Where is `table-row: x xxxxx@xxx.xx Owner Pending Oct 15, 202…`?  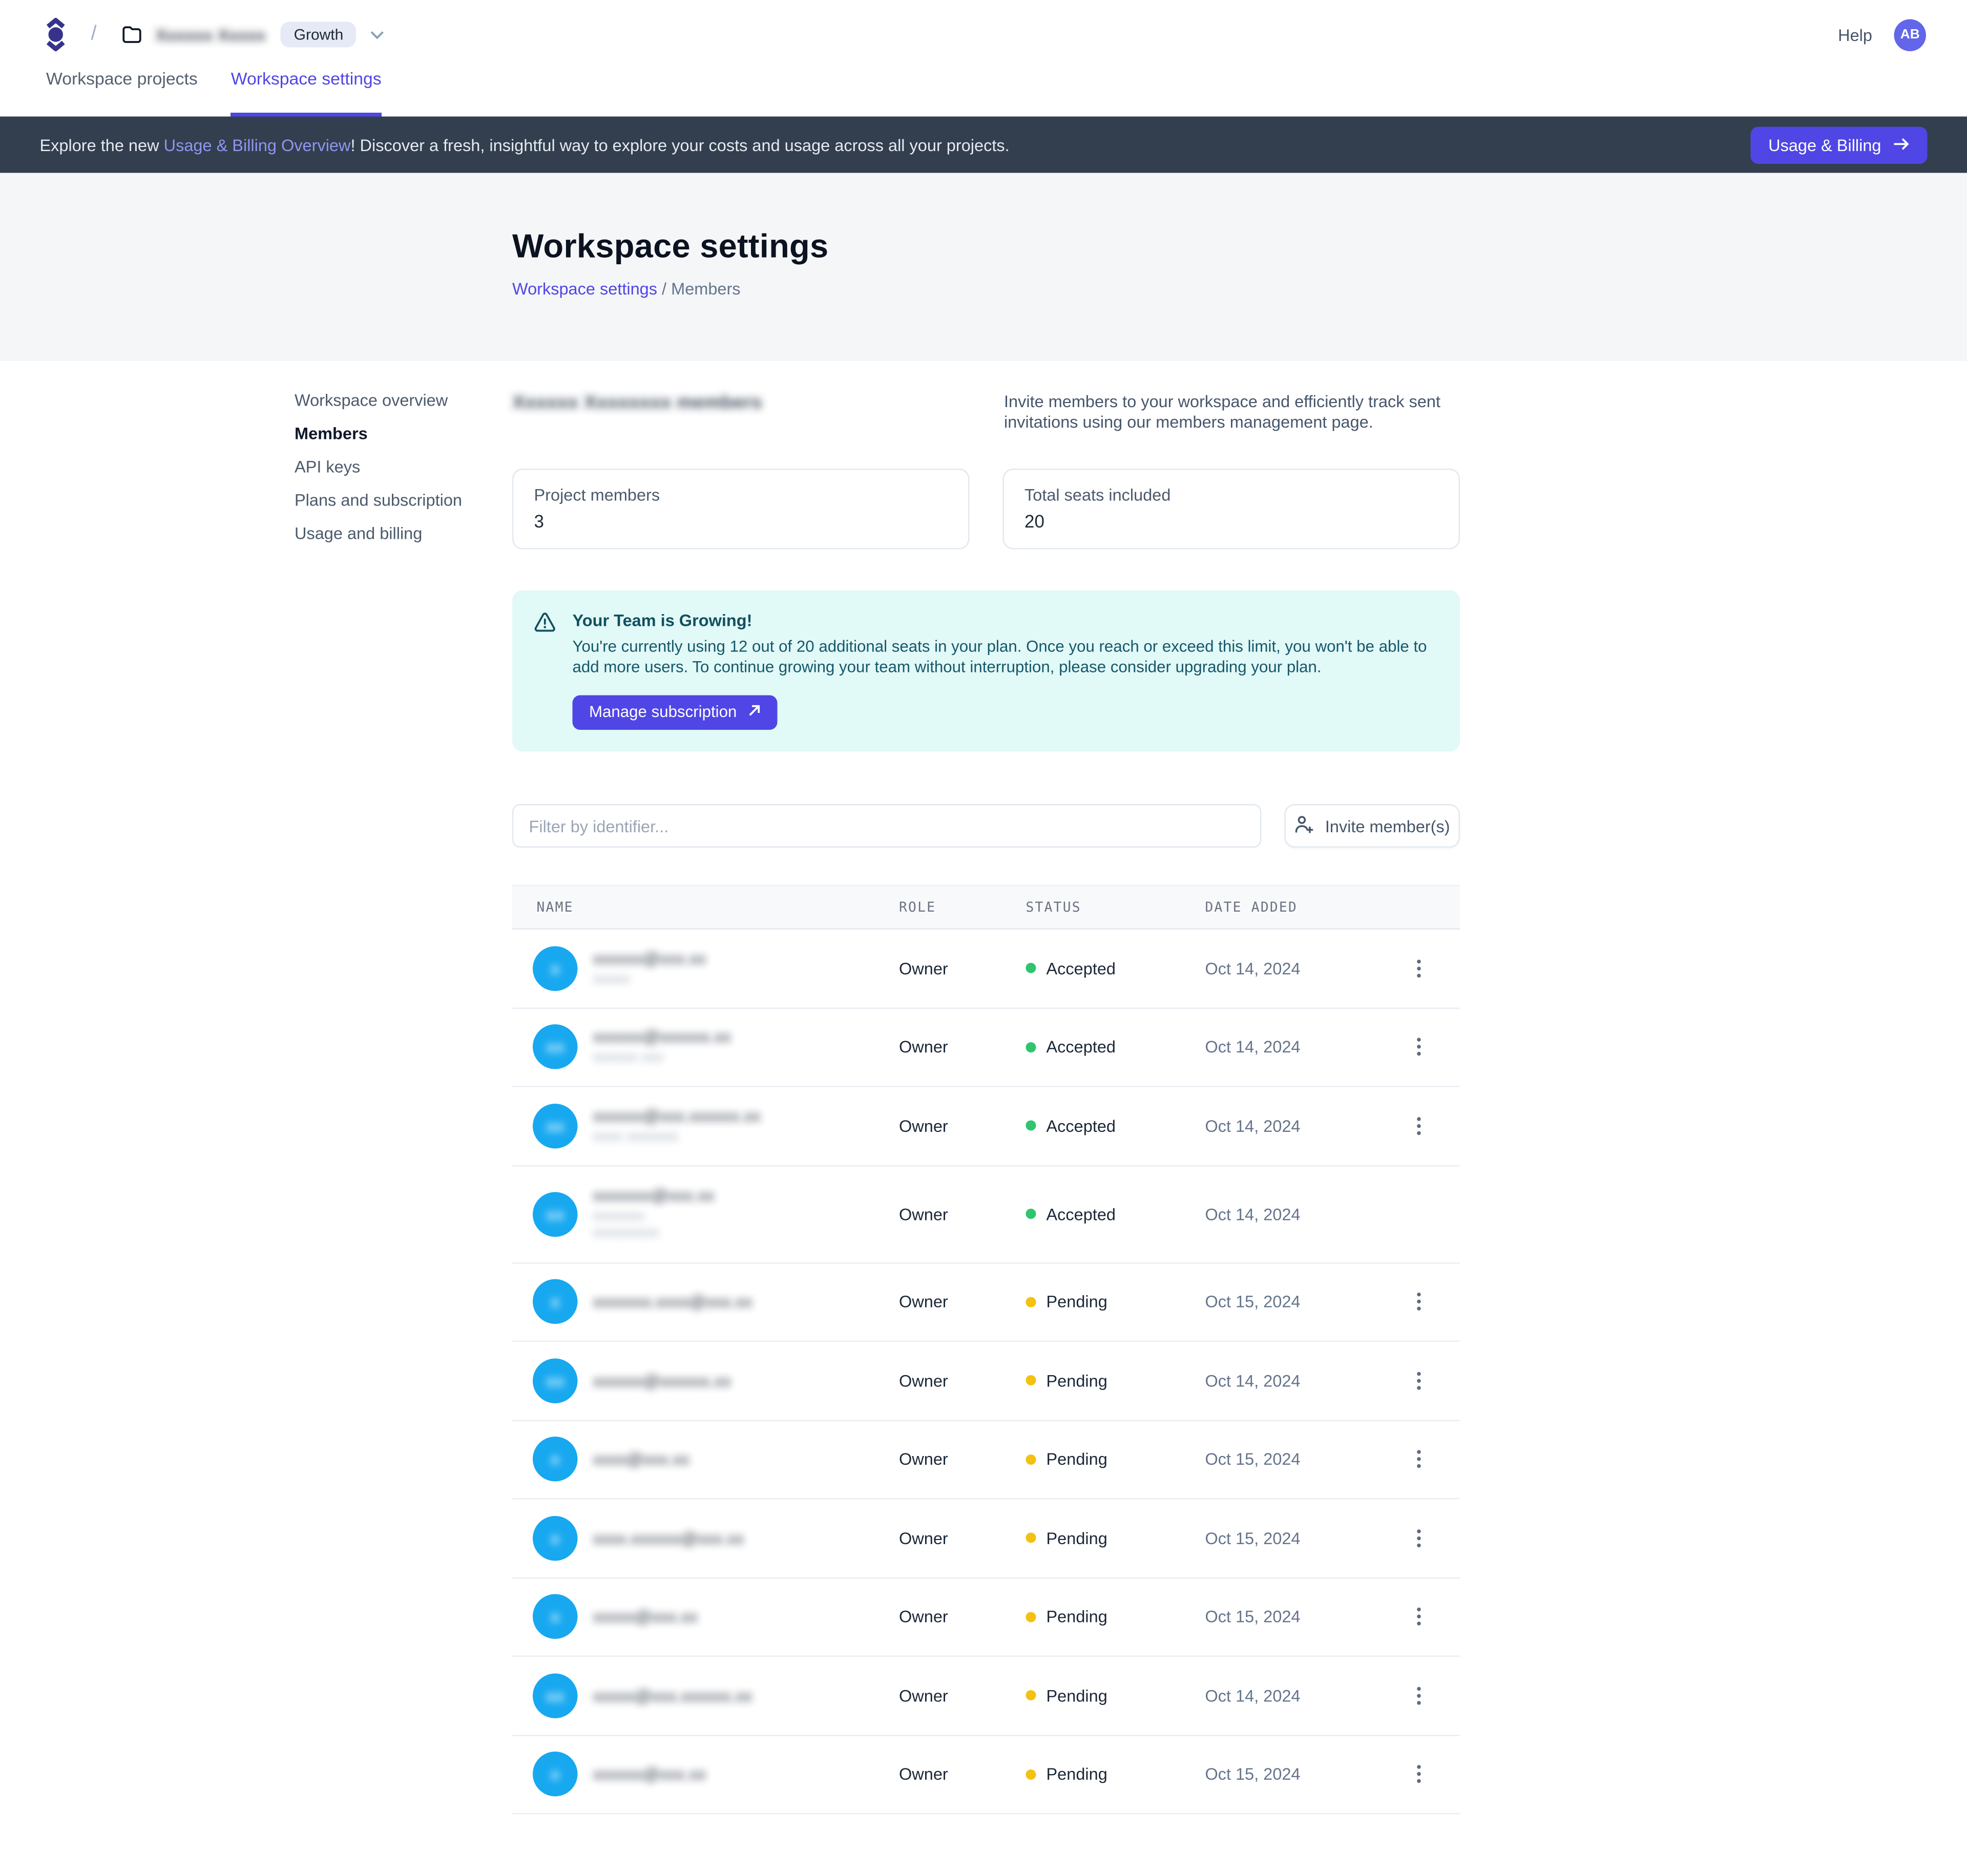 table-row: x xxxxx@xxx.xx Owner Pending Oct 15, 202… is located at coordinates (986, 1618).